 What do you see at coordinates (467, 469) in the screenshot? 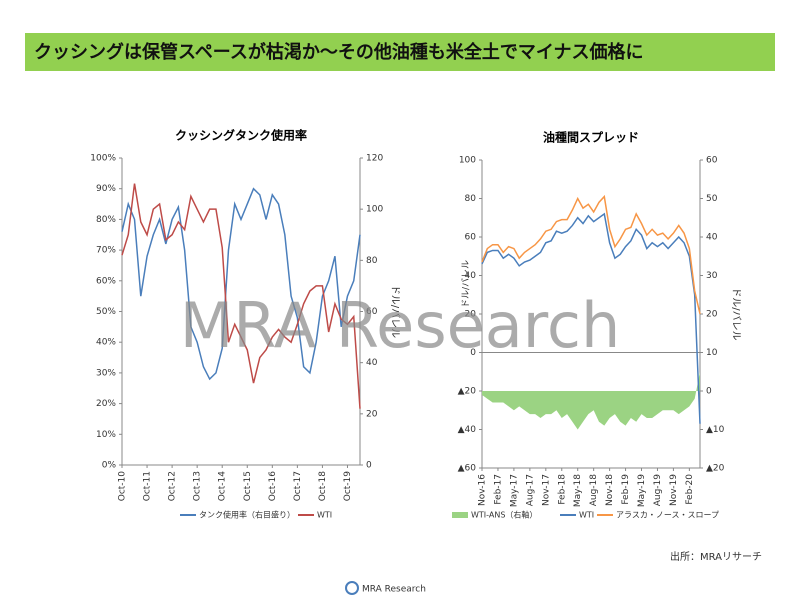
I see `y-tick-label: ▲60` at bounding box center [467, 469].